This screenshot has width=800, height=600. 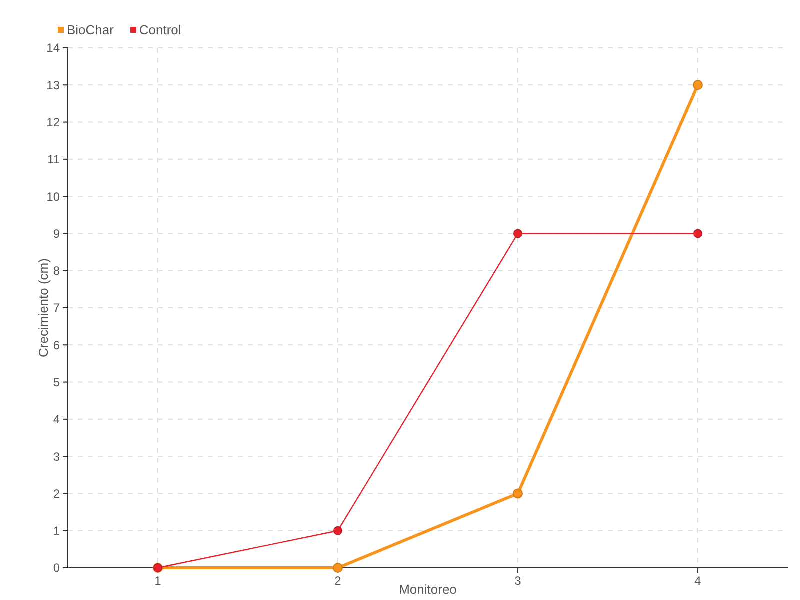 I want to click on y-tick-label: 12, so click(x=53, y=122).